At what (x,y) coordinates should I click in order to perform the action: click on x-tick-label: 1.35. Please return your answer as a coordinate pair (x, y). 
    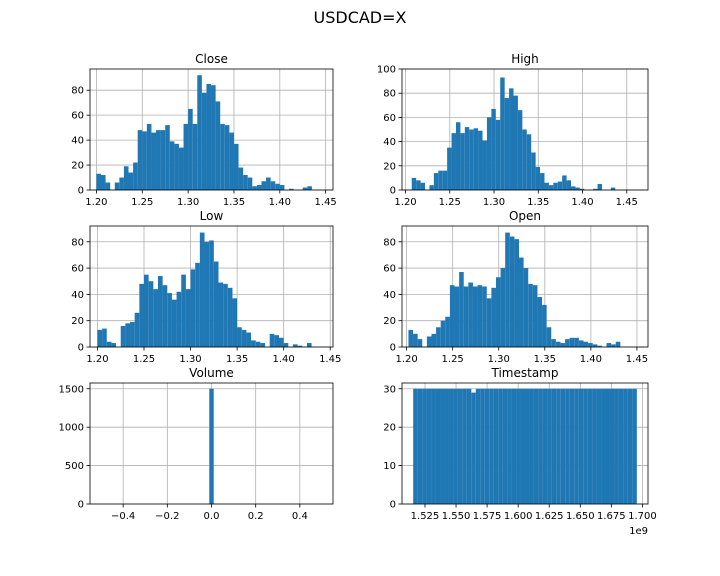
    Looking at the image, I should click on (234, 202).